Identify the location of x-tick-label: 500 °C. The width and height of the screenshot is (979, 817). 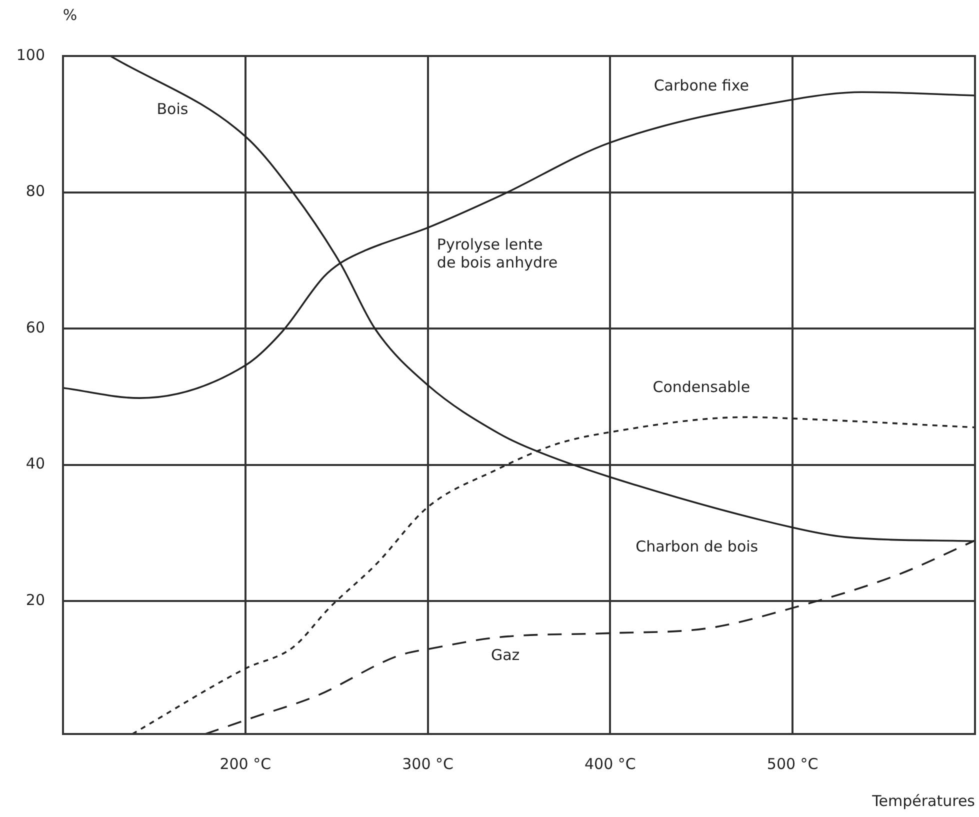
(792, 763).